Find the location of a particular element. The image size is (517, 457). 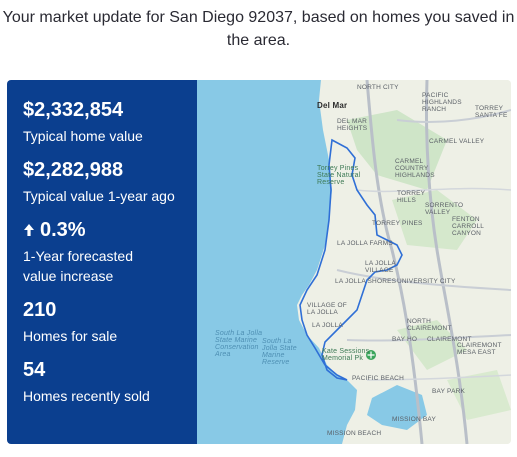

map-label-mission-bay: Mission Bay is located at coordinates (414, 419).